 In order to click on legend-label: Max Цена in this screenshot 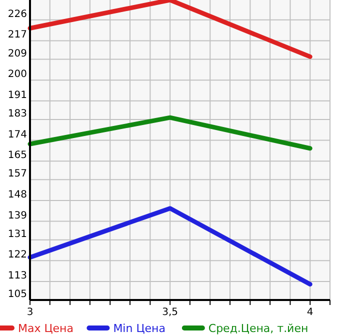, I will do `click(46, 328)`.